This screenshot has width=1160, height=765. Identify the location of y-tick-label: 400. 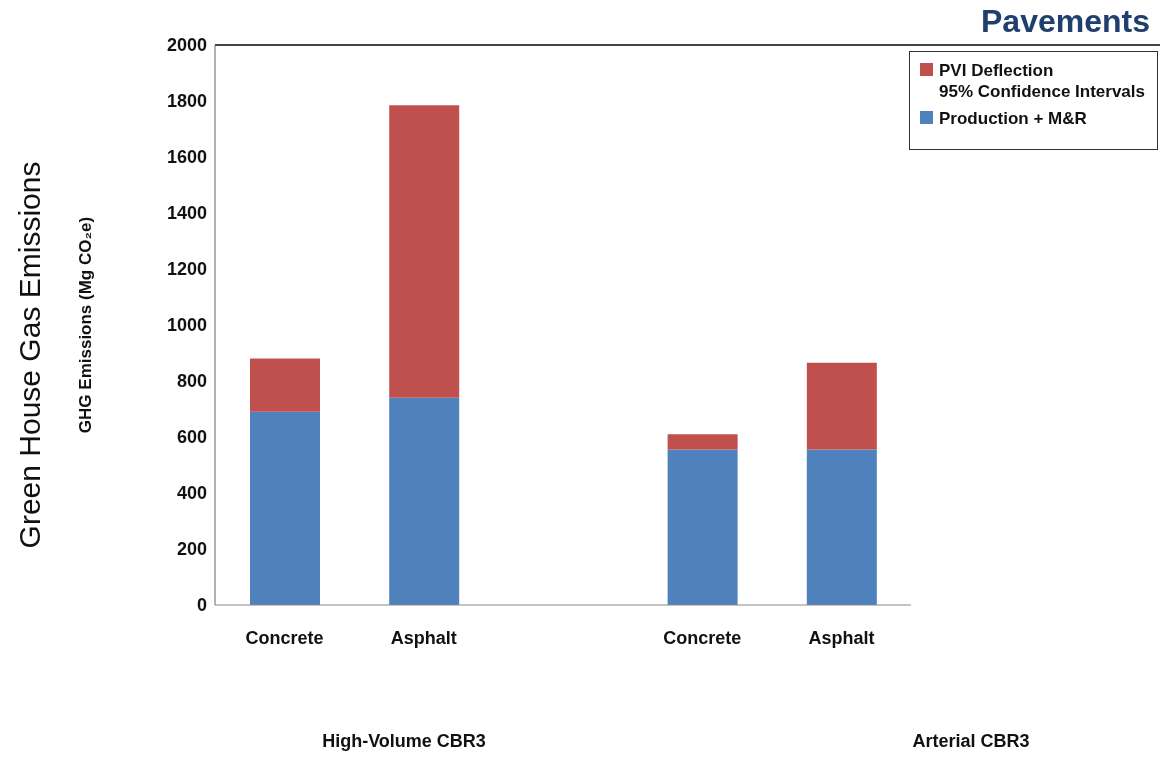
(191, 493).